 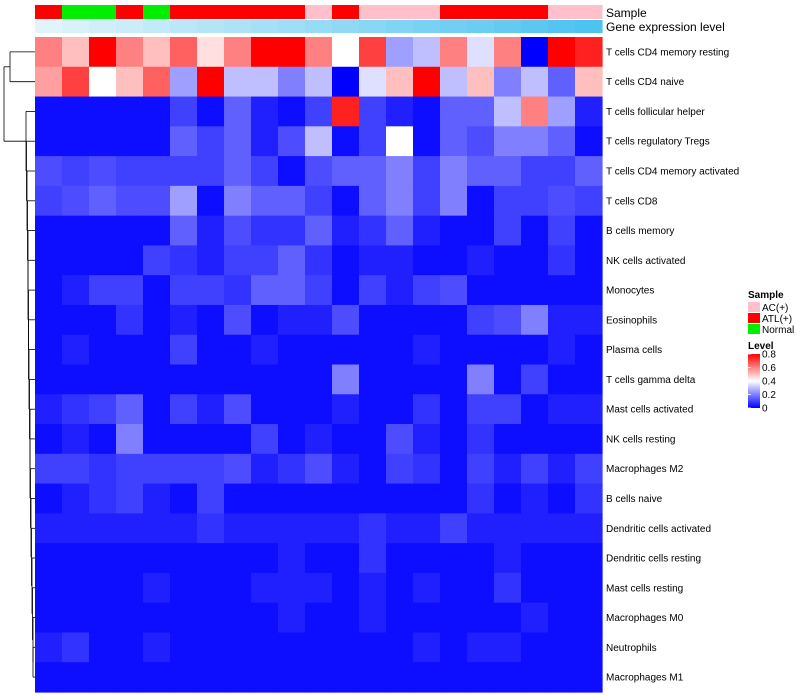 What do you see at coordinates (766, 295) in the screenshot?
I see `legend-sample-title: Sample` at bounding box center [766, 295].